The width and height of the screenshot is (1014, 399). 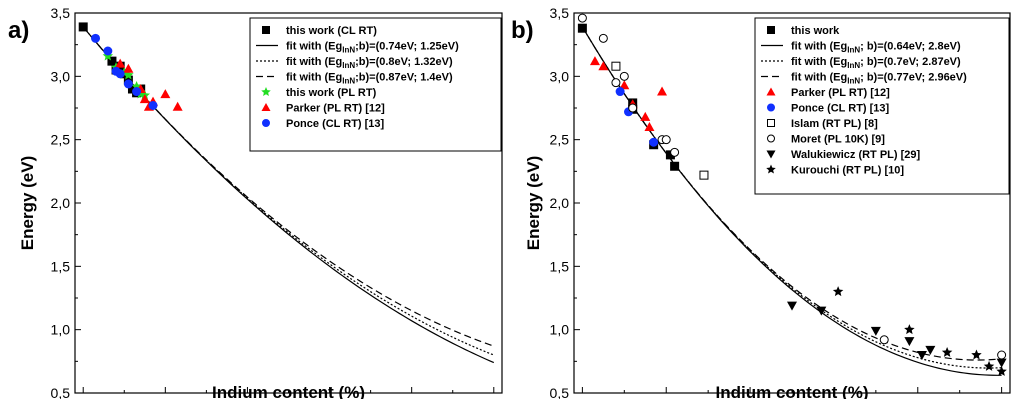 I want to click on legend-label: this work (PL RT), so click(x=331, y=93).